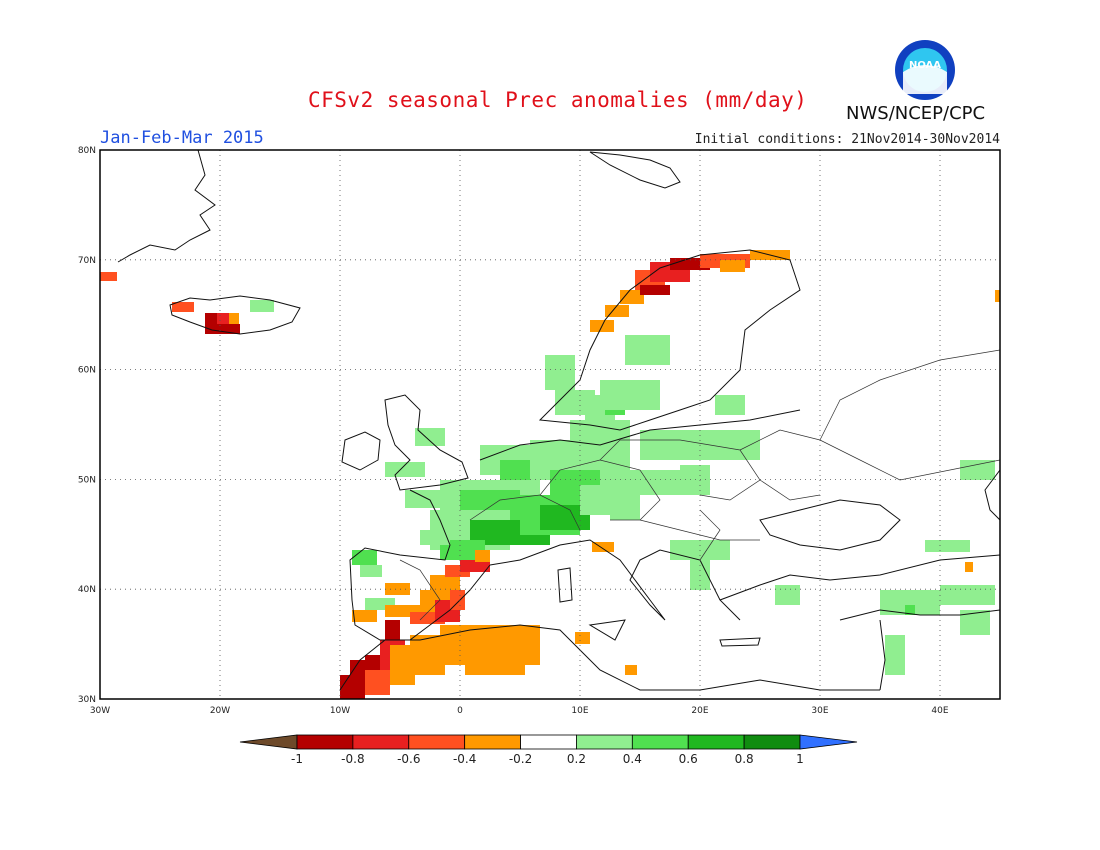  What do you see at coordinates (352, 759) in the screenshot?
I see `colorbar-tick-label: -0.8` at bounding box center [352, 759].